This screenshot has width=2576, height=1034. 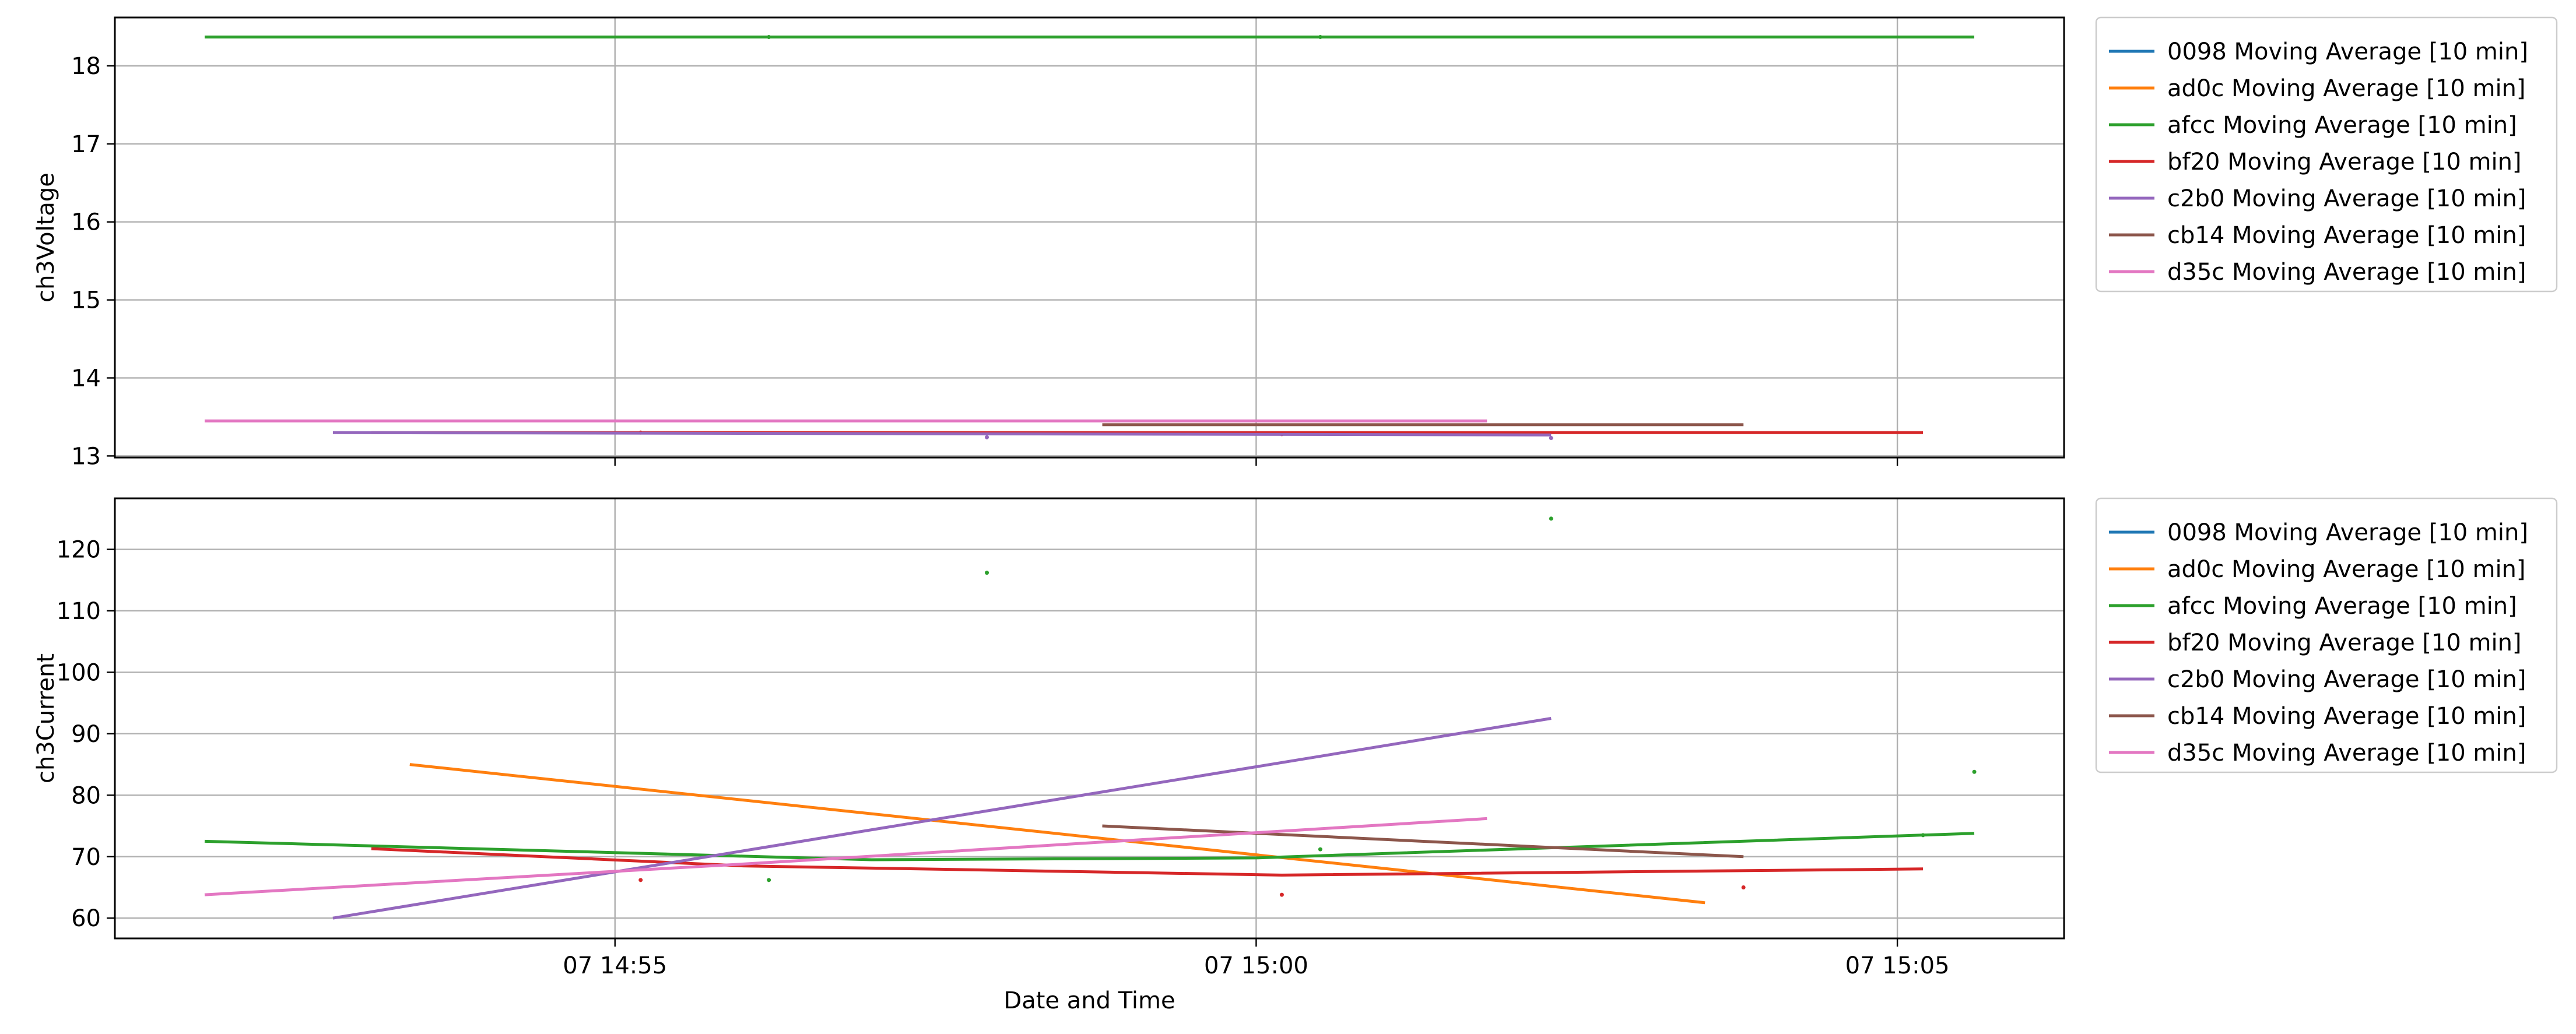 I want to click on y-tick-label: 110, so click(x=79, y=611).